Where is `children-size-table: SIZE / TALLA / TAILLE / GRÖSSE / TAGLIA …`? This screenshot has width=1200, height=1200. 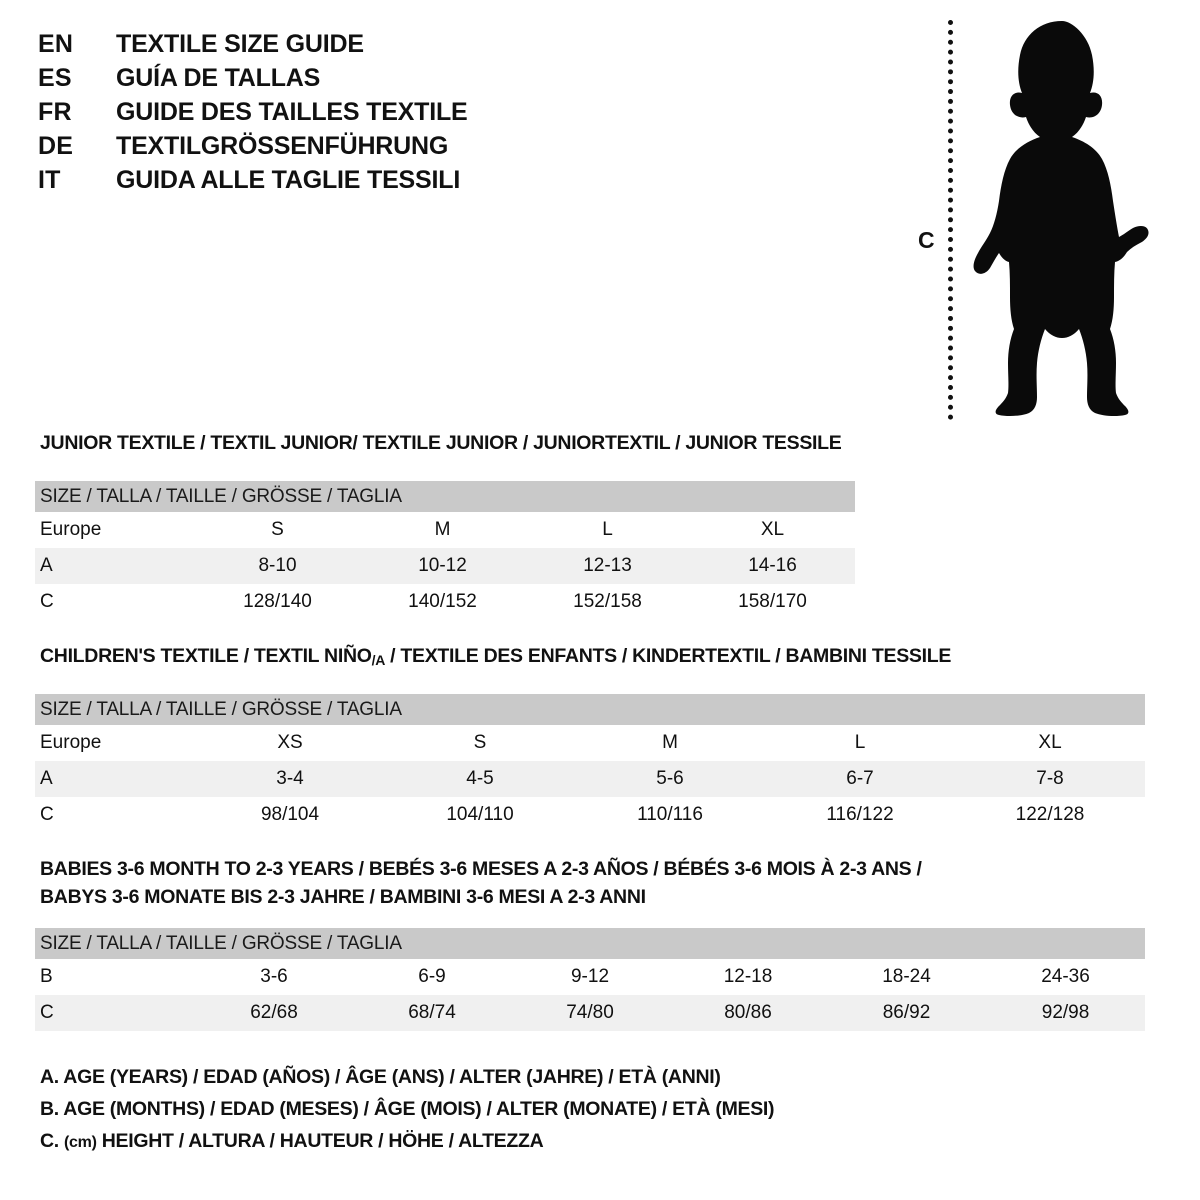
children-size-table: SIZE / TALLA / TAILLE / GRÖSSE / TAGLIA … is located at coordinates (590, 763).